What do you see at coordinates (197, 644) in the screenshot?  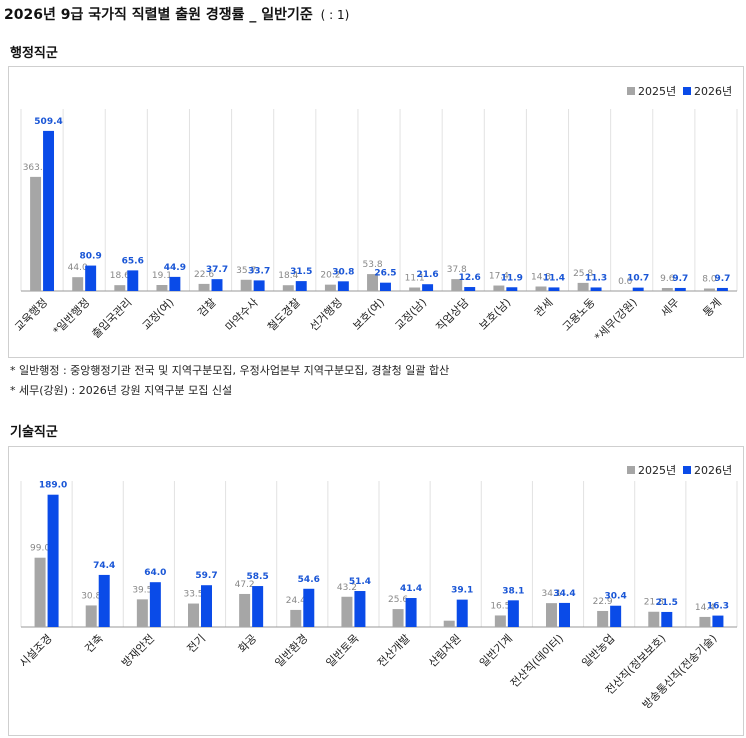 I see `x-tick-label-전기: 전기` at bounding box center [197, 644].